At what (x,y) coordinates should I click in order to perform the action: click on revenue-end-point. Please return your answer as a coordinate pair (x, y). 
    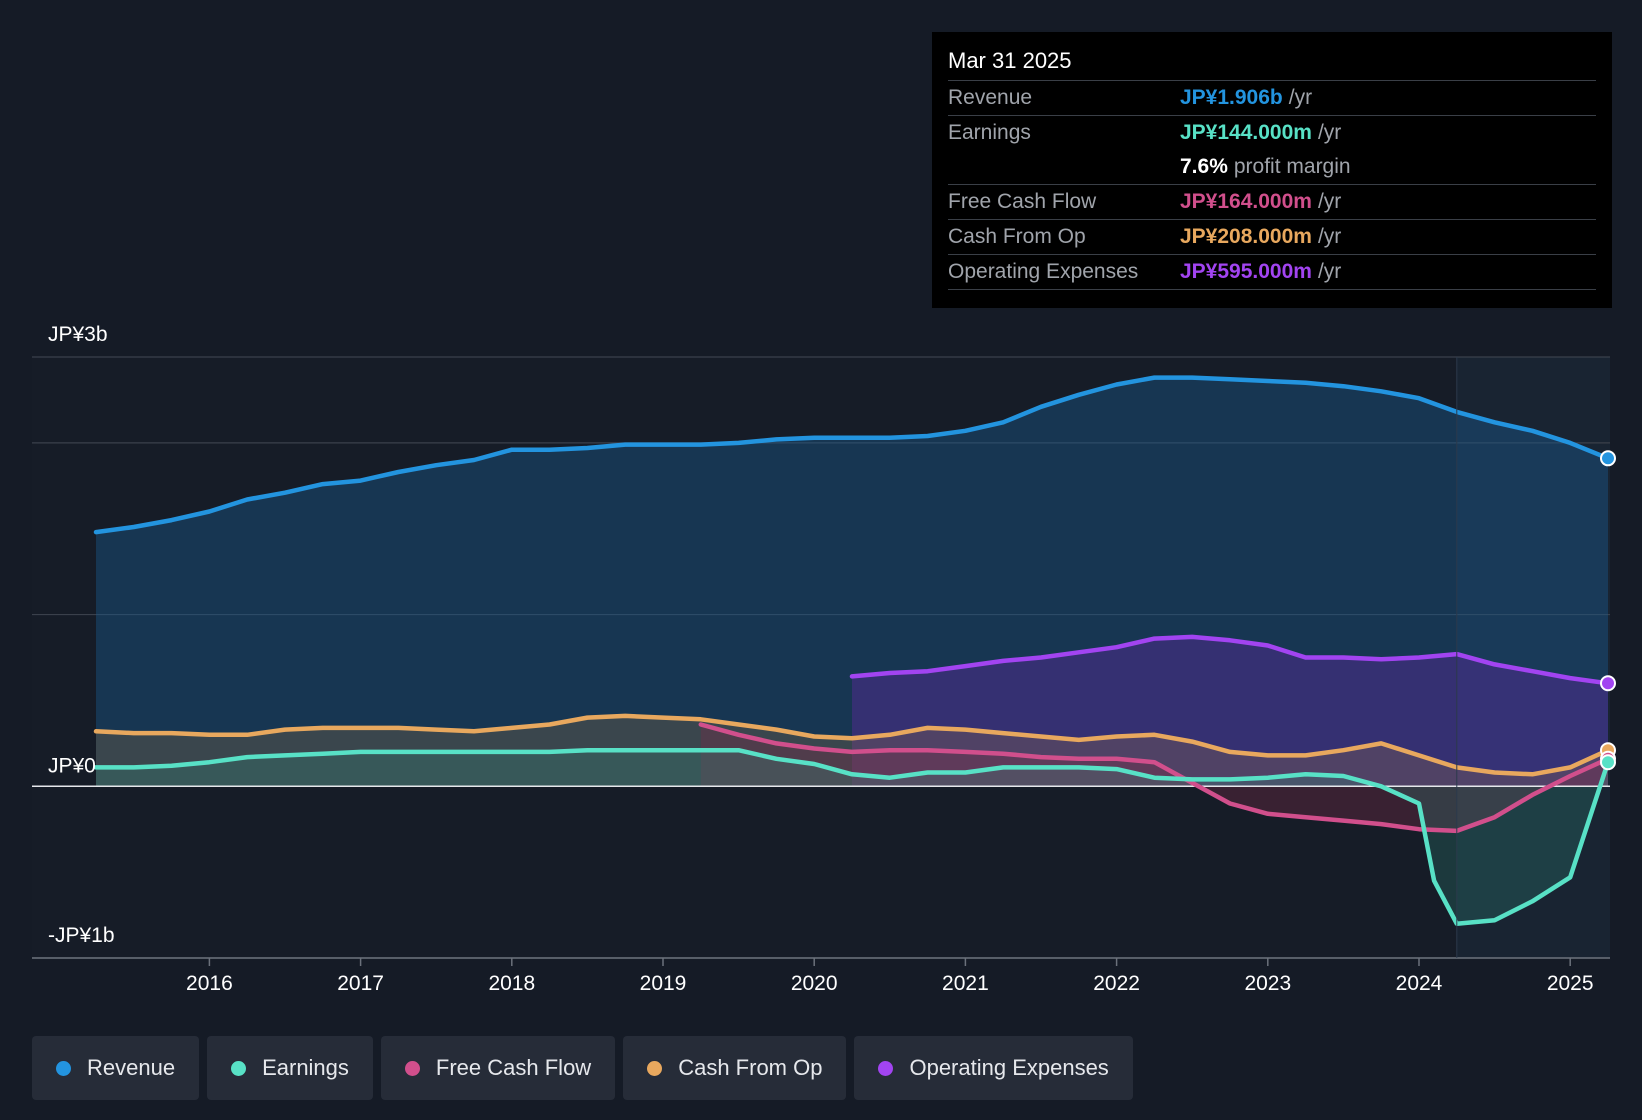
    Looking at the image, I should click on (1608, 458).